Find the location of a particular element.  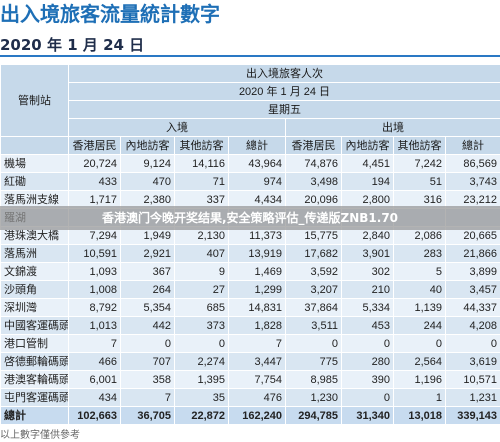

subheader-arrival-hk-residents: 香港居民 is located at coordinates (94, 145).